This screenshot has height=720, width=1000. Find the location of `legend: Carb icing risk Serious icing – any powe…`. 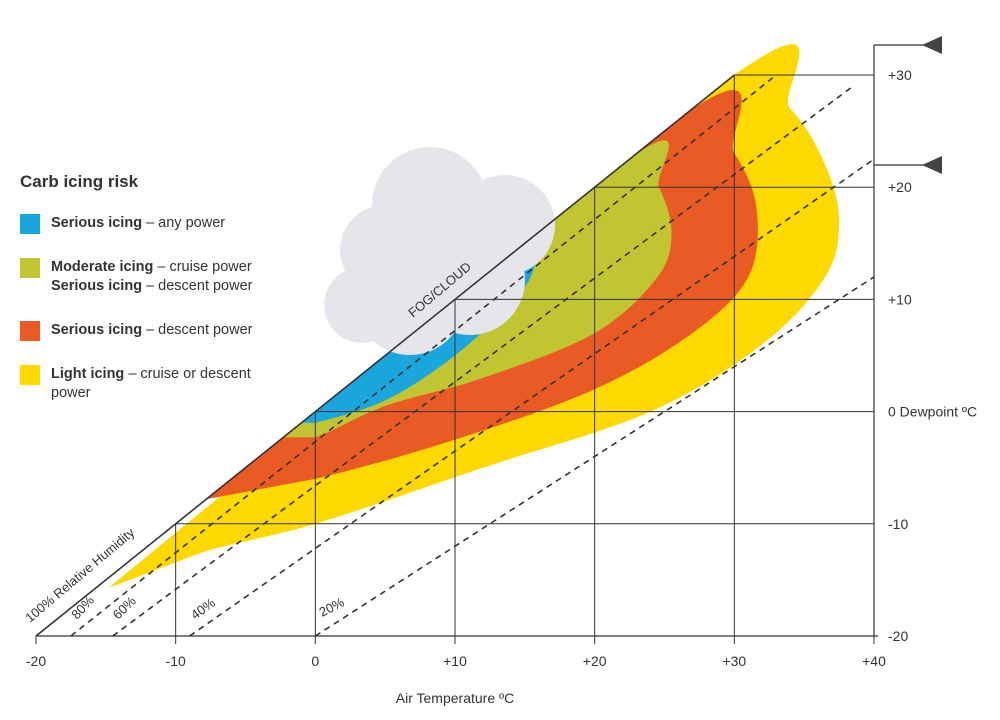

legend: Carb icing risk Serious icing – any powe… is located at coordinates (155, 300).